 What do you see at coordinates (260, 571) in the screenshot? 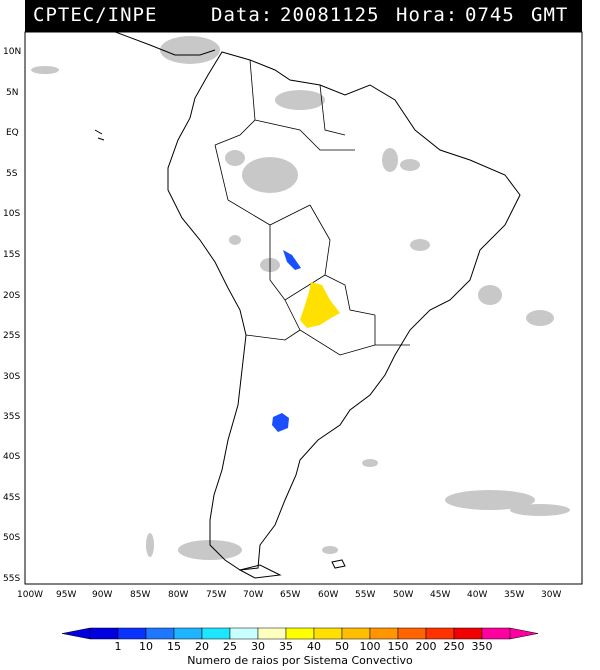
I see `tierra-del-fuego` at bounding box center [260, 571].